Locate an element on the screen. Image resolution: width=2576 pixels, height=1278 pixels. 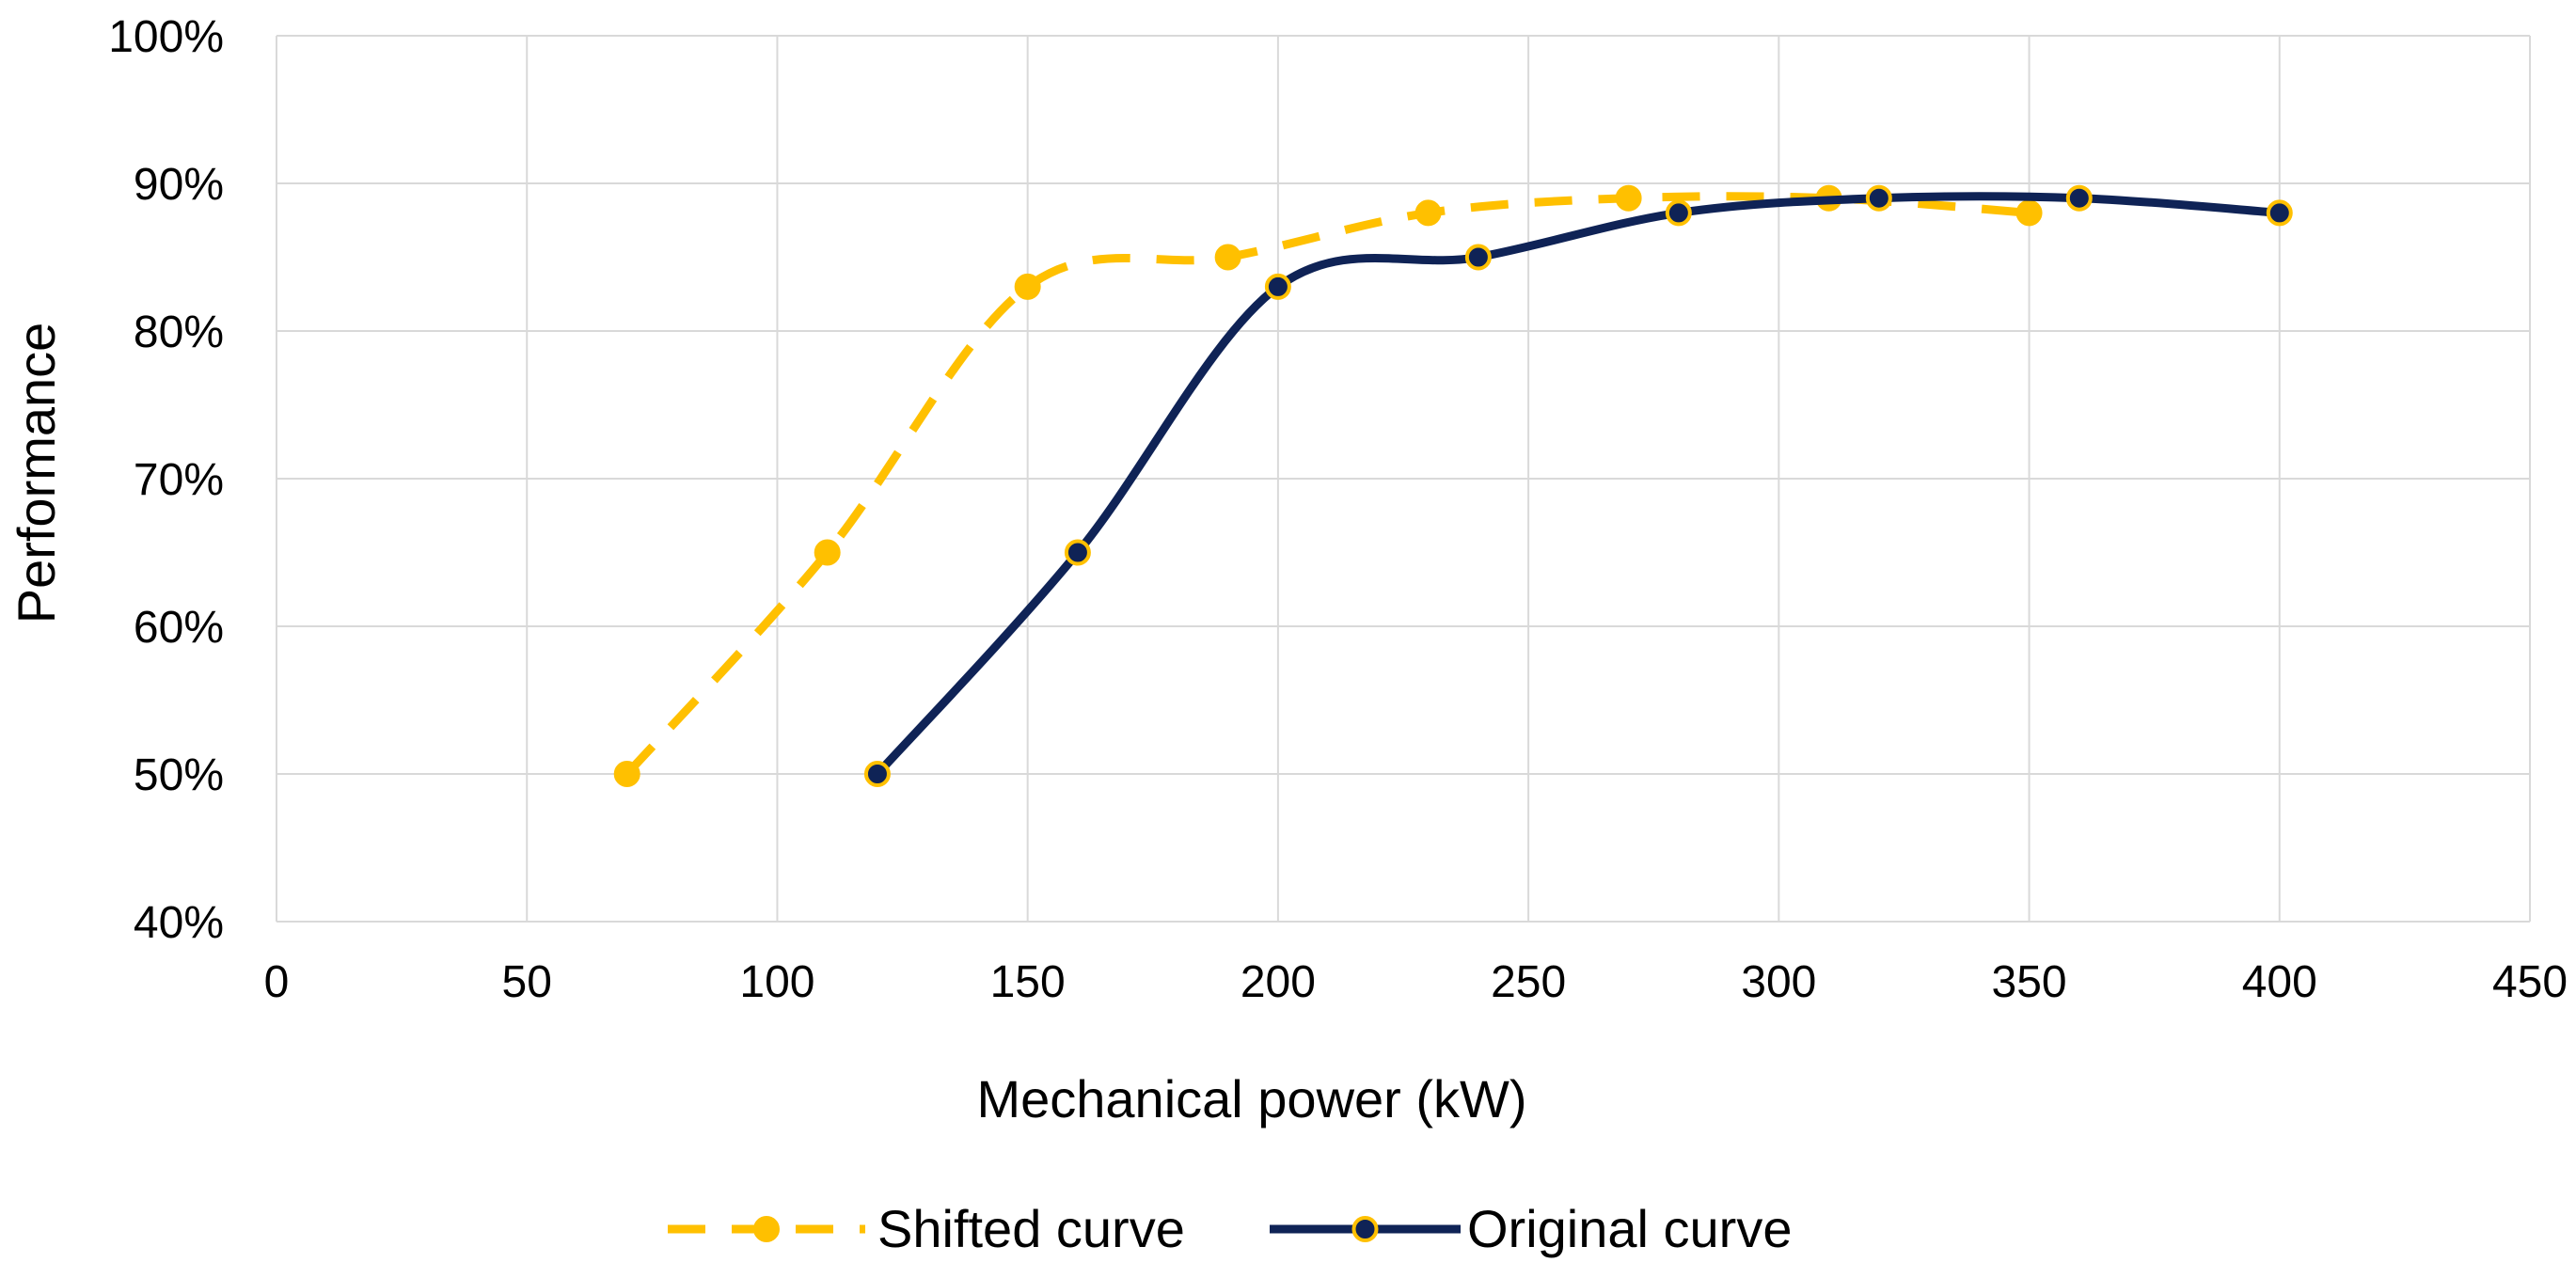
x-tick-label: 350 is located at coordinates (2029, 982).